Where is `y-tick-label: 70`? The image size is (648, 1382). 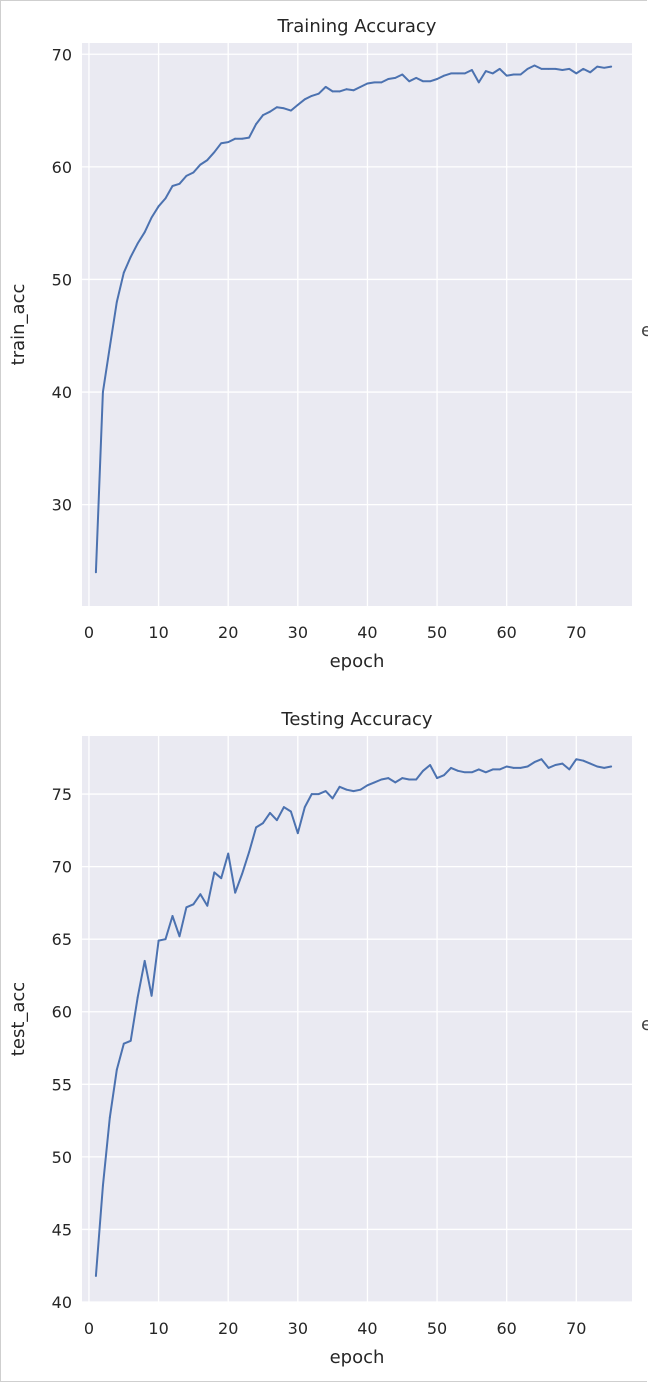
y-tick-label: 70 is located at coordinates (62, 867).